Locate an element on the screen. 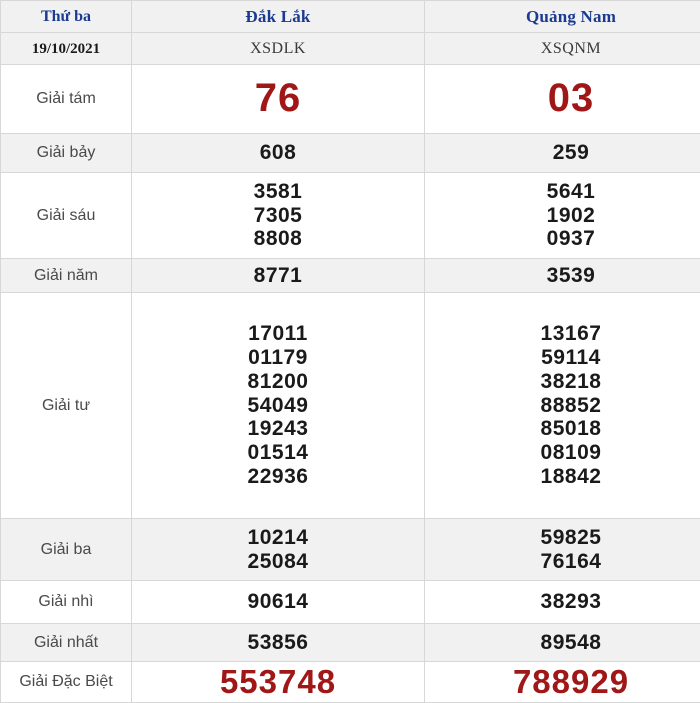 The width and height of the screenshot is (700, 703). prize-number: 10214 is located at coordinates (278, 538).